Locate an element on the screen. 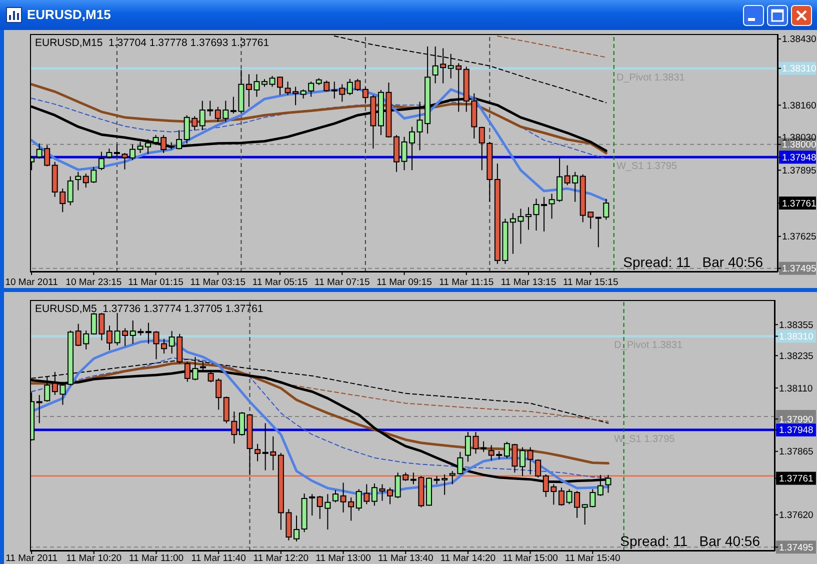 The width and height of the screenshot is (817, 564). x-tick-label: 11 Mar 13:40 is located at coordinates (406, 558).